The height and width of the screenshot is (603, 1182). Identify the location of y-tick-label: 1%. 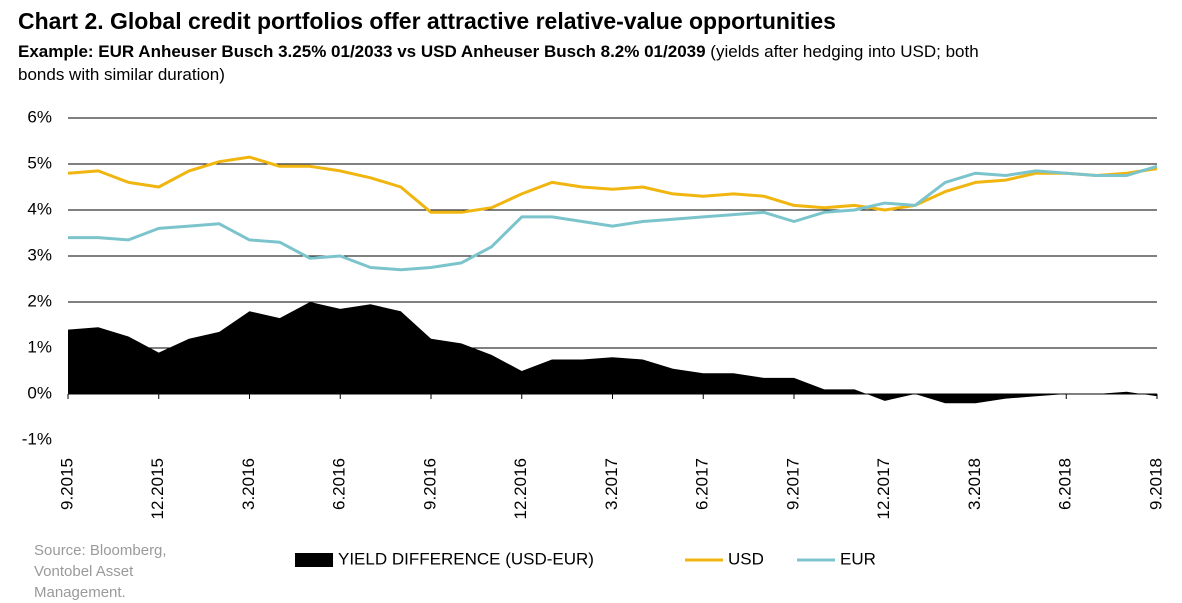
(39, 346).